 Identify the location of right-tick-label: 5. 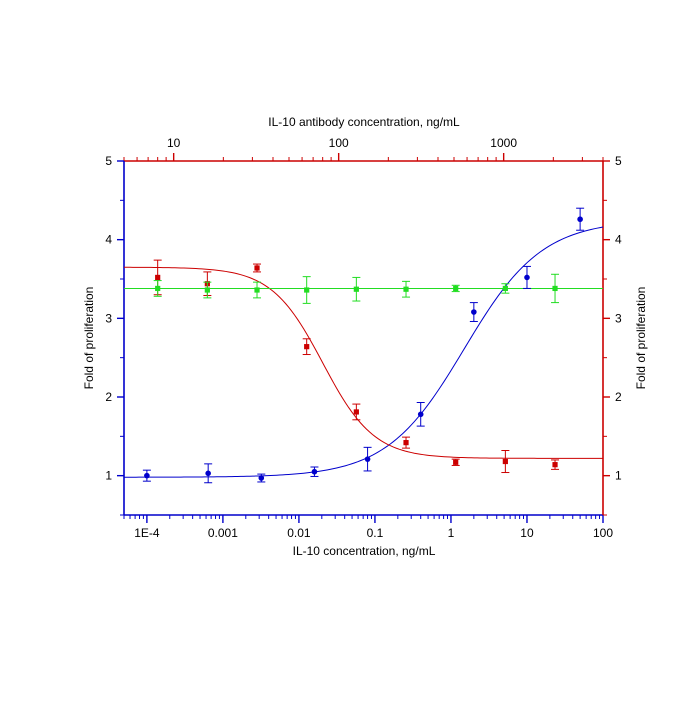
(618, 161).